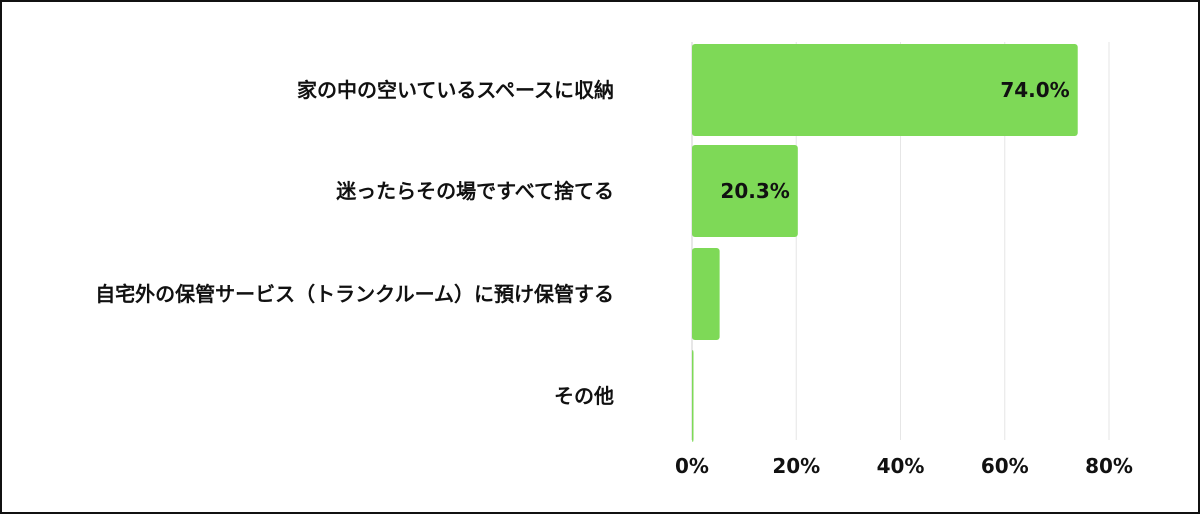 The image size is (1200, 514). Describe the element at coordinates (796, 466) in the screenshot. I see `x-tick-label: 20%` at that location.